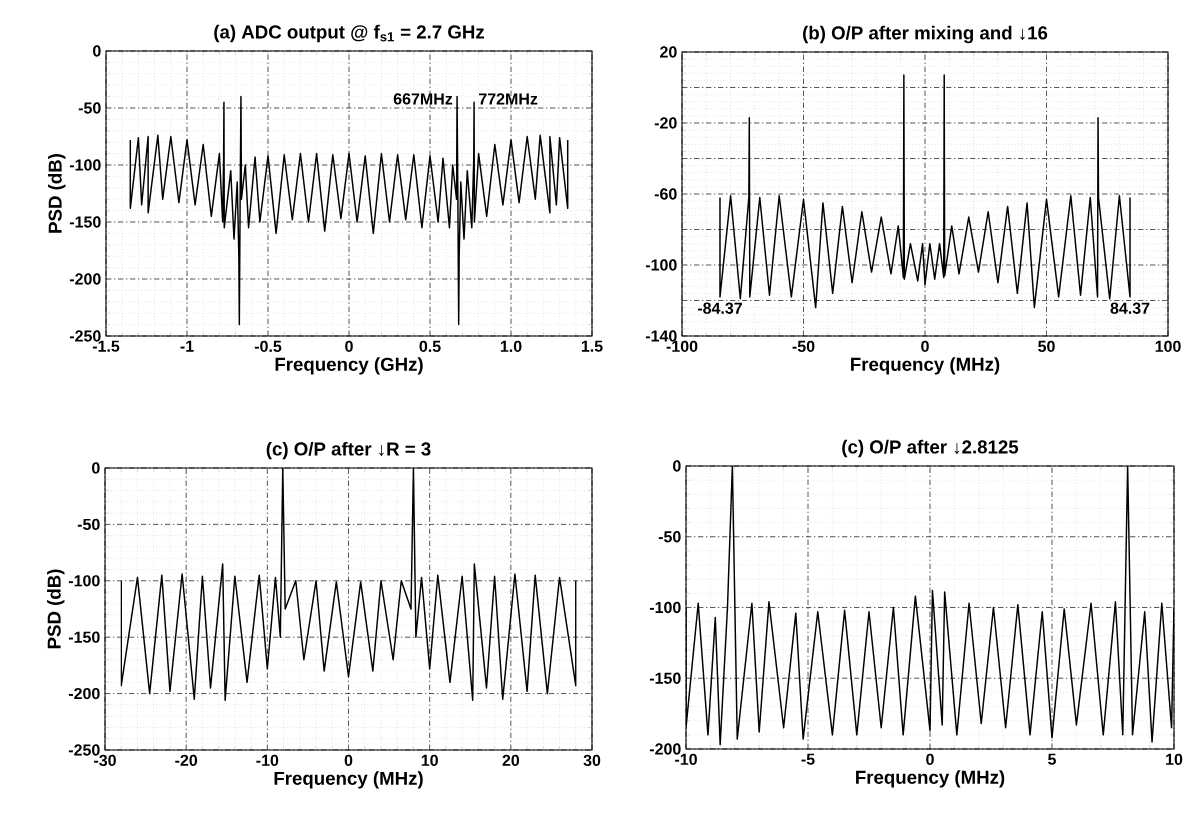 The width and height of the screenshot is (1188, 820). What do you see at coordinates (592, 760) in the screenshot?
I see `x-tick-label: 30` at bounding box center [592, 760].